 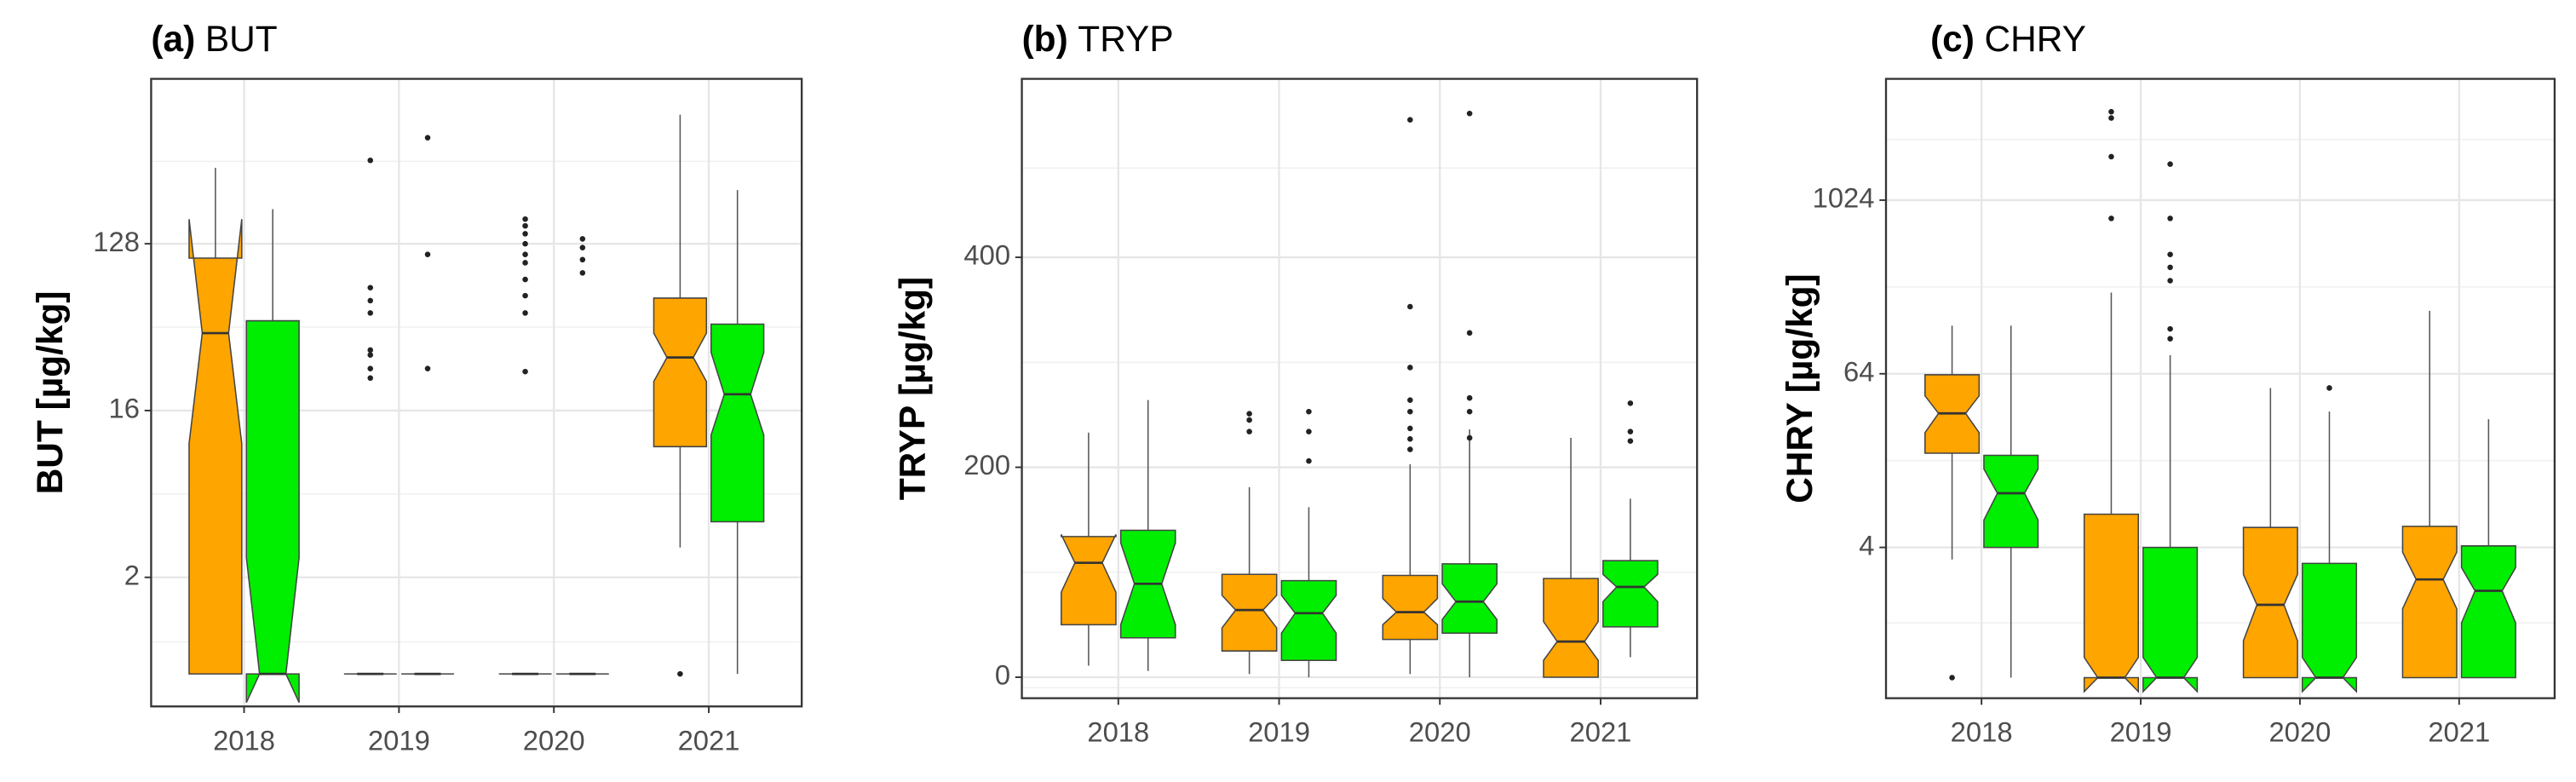 What do you see at coordinates (912, 388) in the screenshot?
I see `y-axis-label: TRYP [µg/kg]` at bounding box center [912, 388].